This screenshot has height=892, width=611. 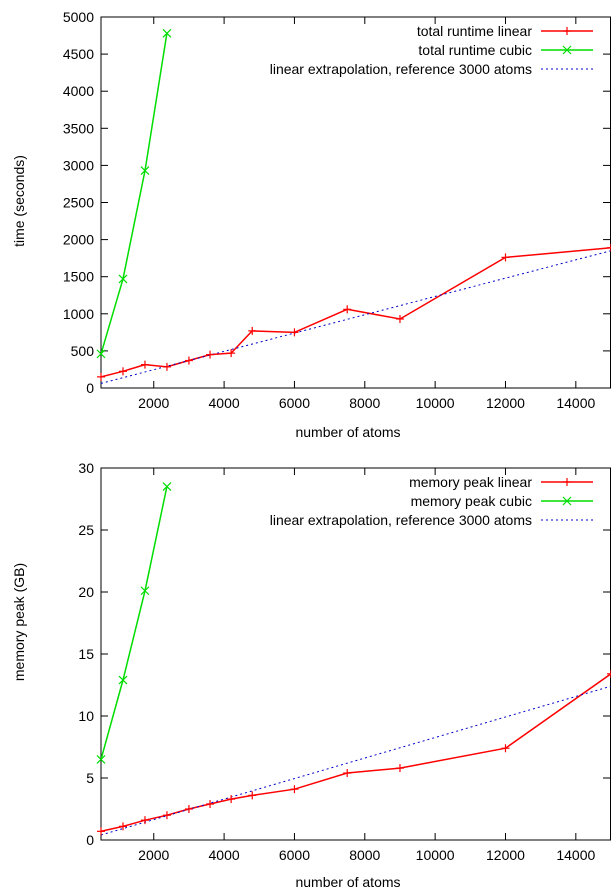 What do you see at coordinates (347, 882) in the screenshot?
I see `memory-x-axis-title: number of atoms` at bounding box center [347, 882].